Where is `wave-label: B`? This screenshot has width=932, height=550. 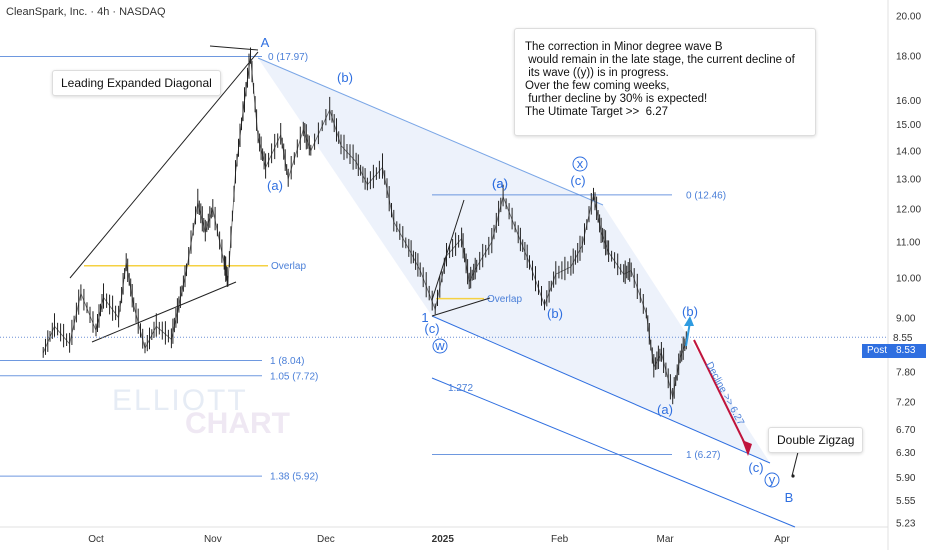
wave-label: B is located at coordinates (789, 497).